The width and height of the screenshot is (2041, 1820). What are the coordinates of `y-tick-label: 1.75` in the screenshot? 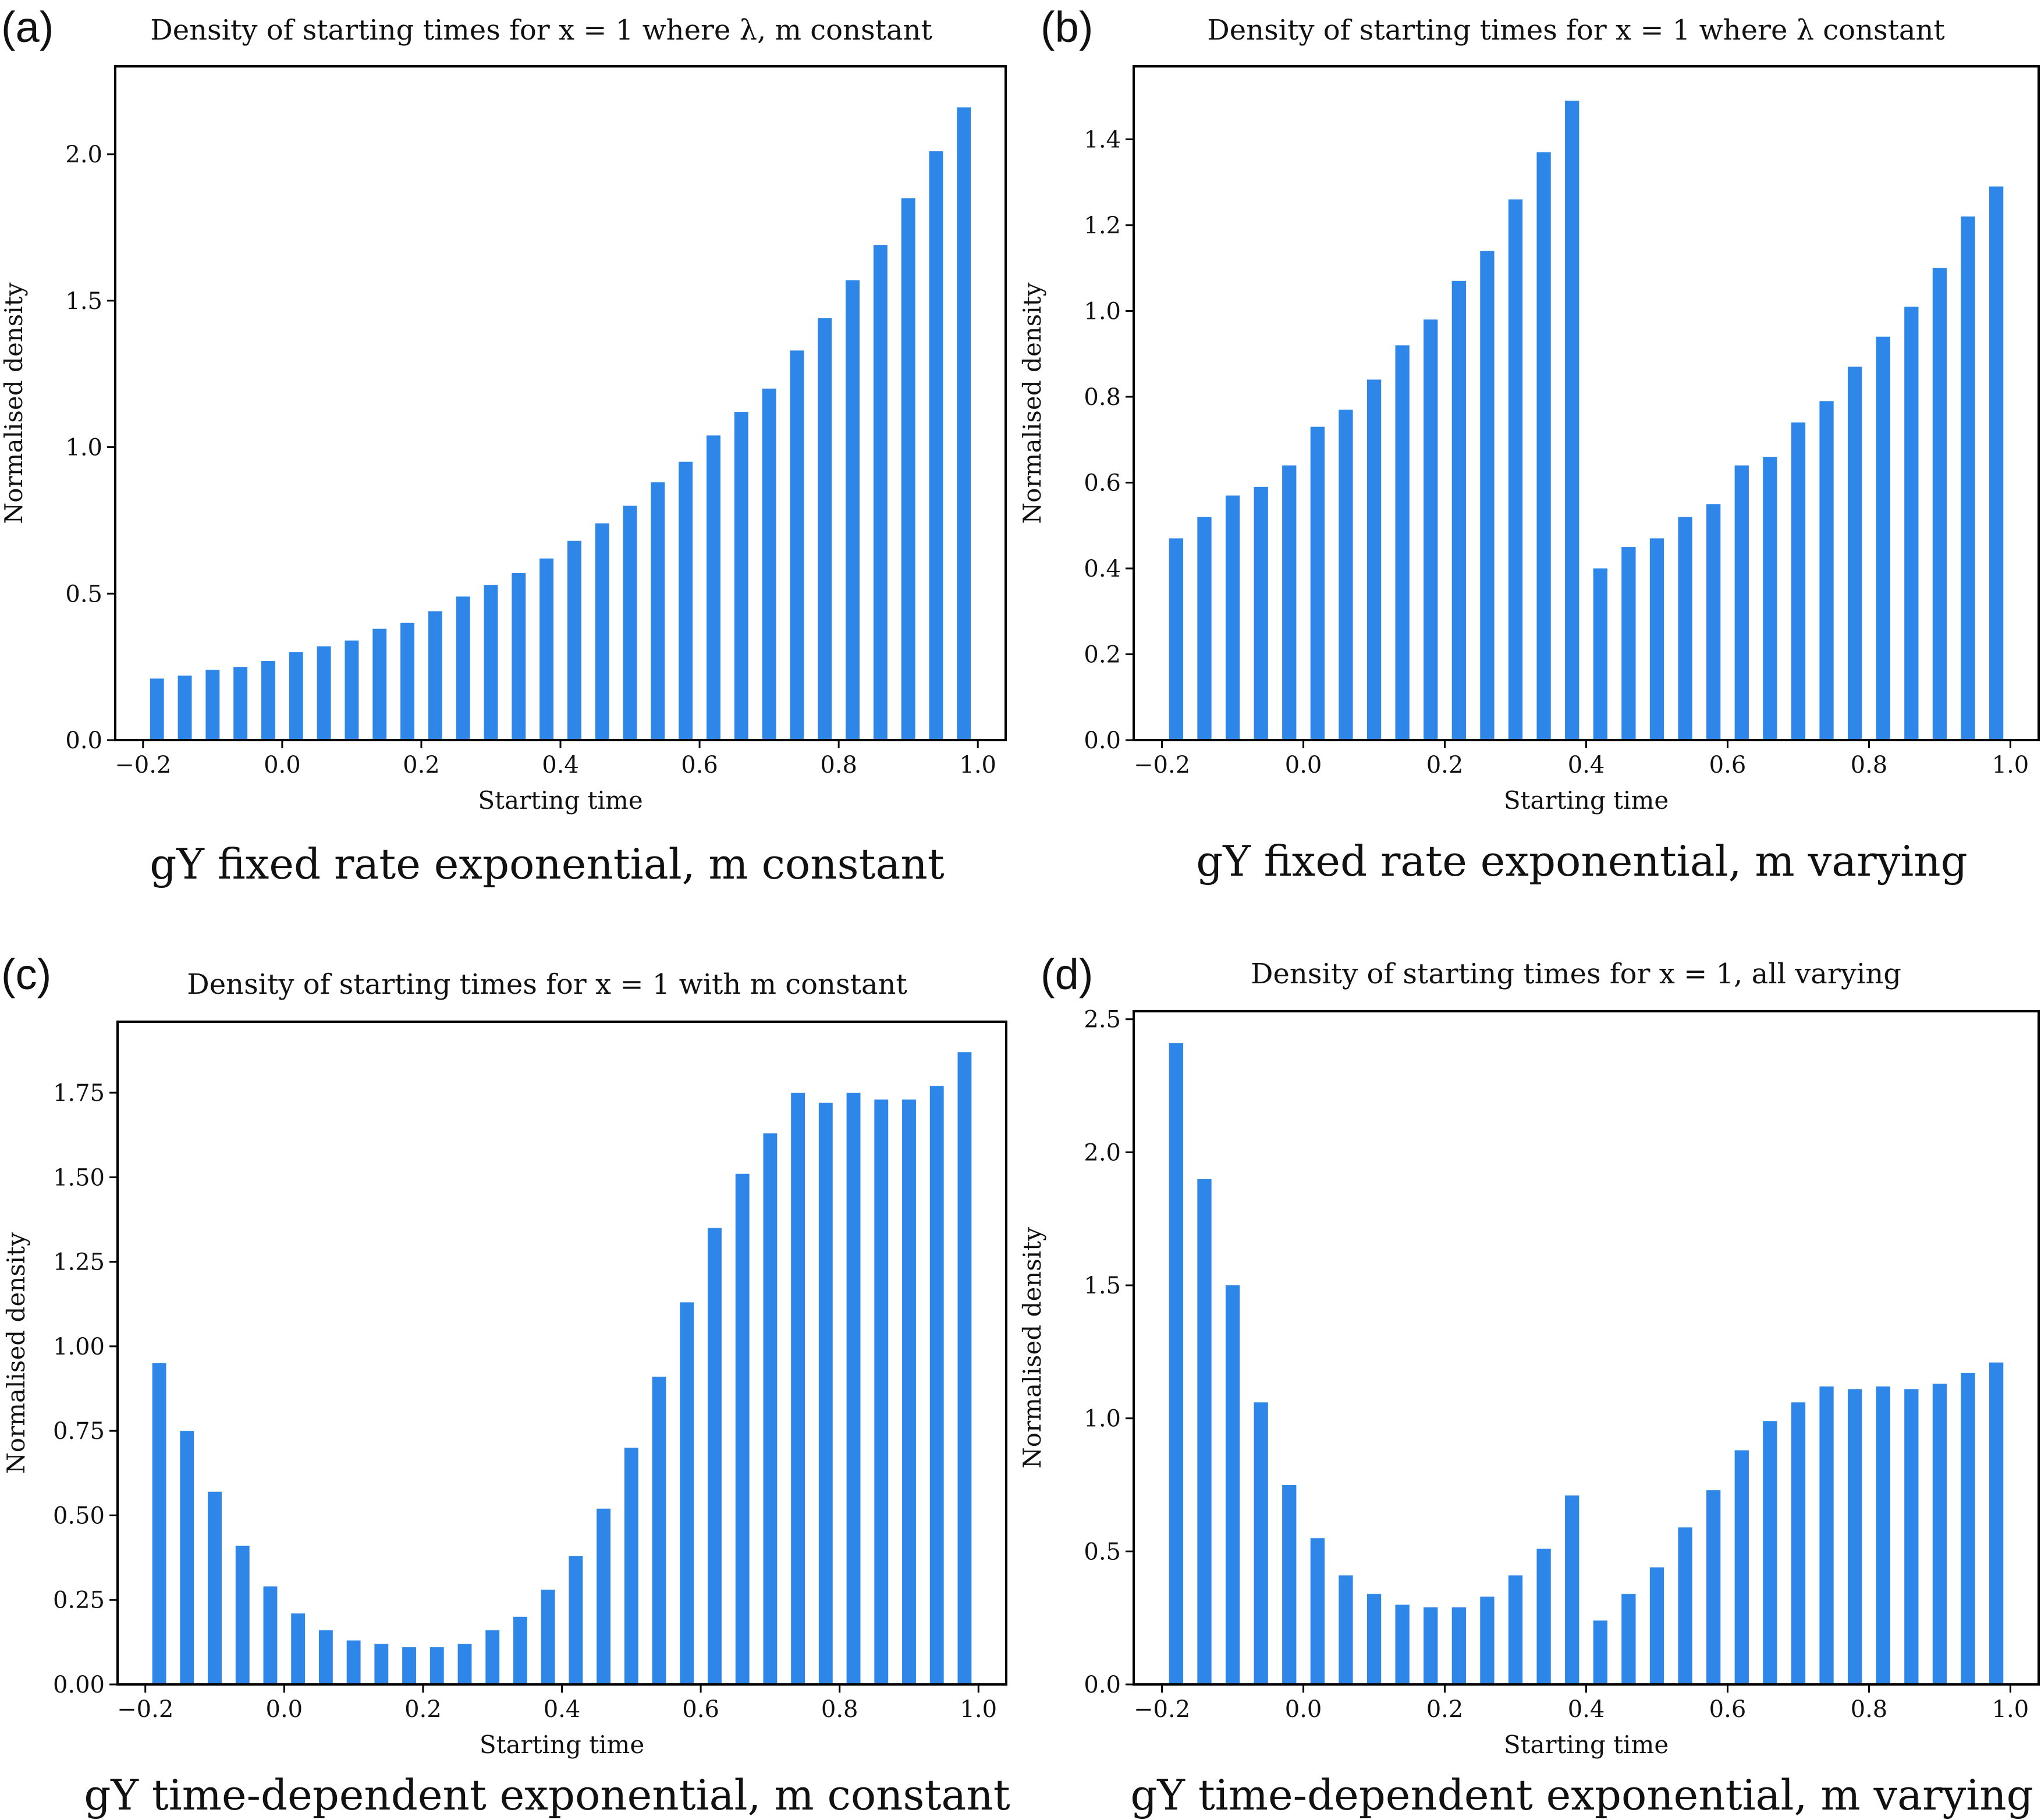 It's located at (79, 1093).